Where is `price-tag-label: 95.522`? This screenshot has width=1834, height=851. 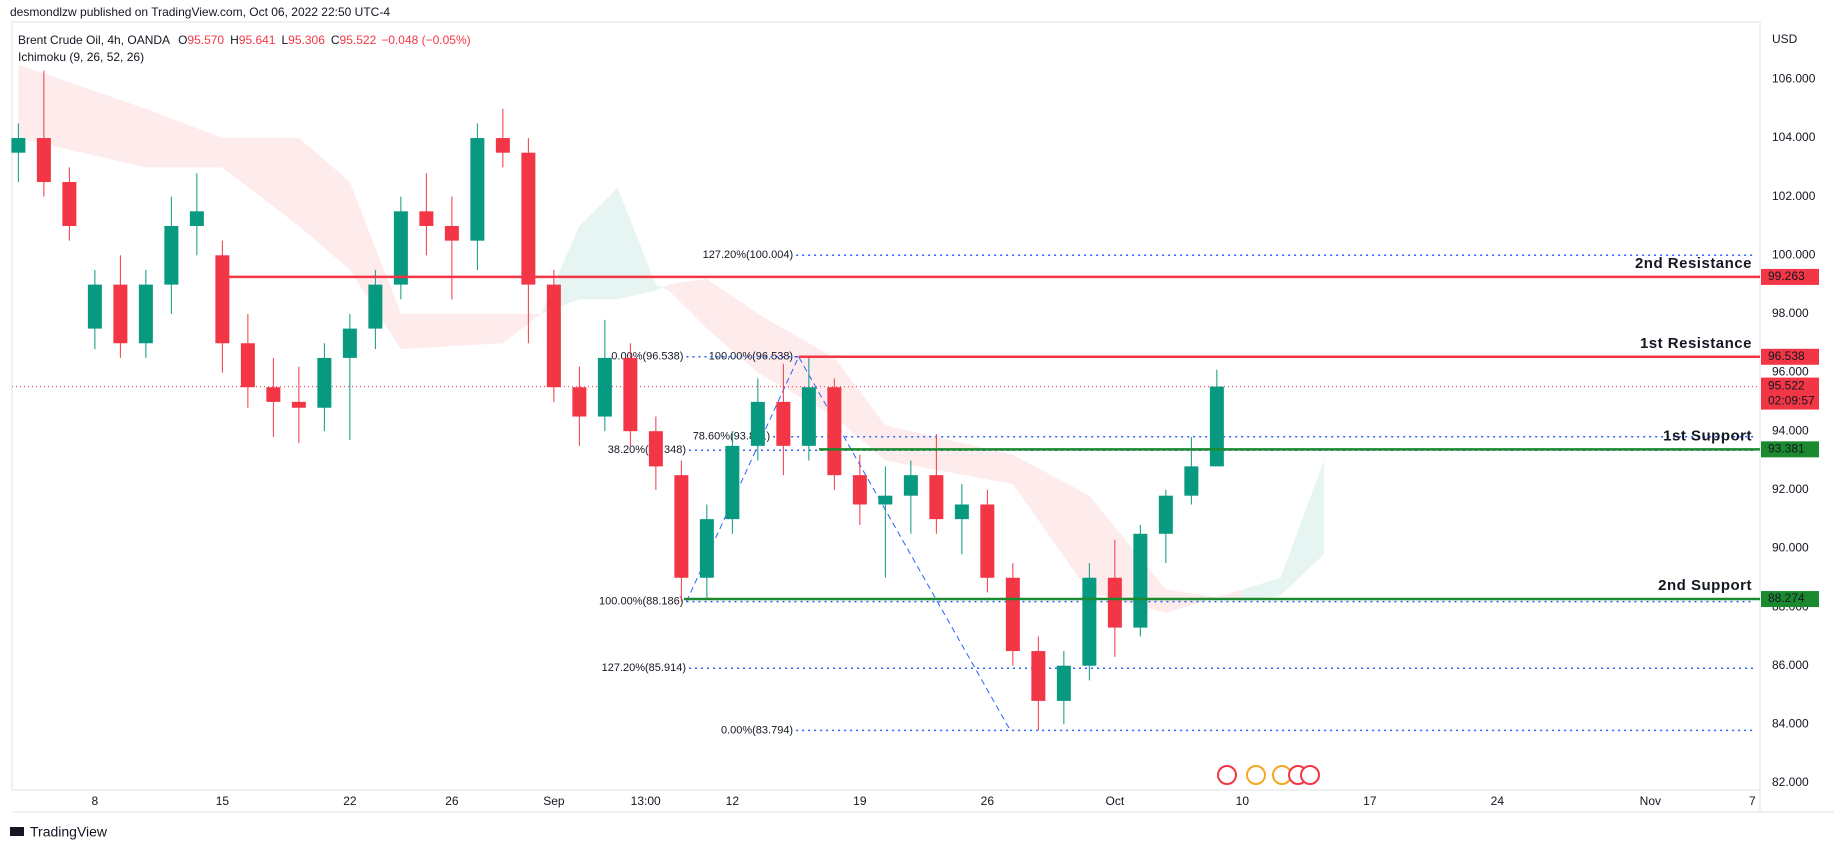
price-tag-label: 95.522 is located at coordinates (1786, 386).